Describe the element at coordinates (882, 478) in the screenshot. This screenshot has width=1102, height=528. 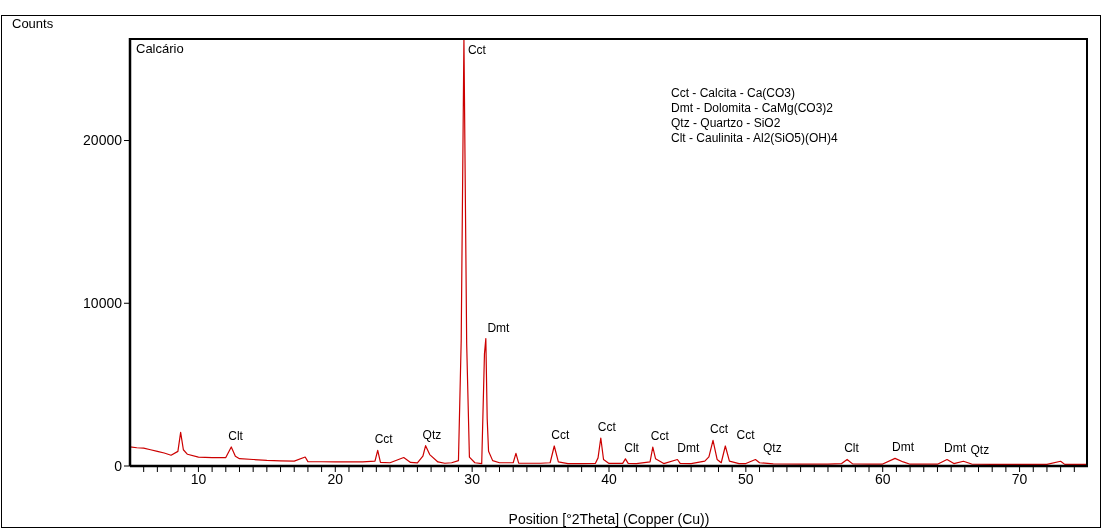
I see `x-tick-label: 60` at that location.